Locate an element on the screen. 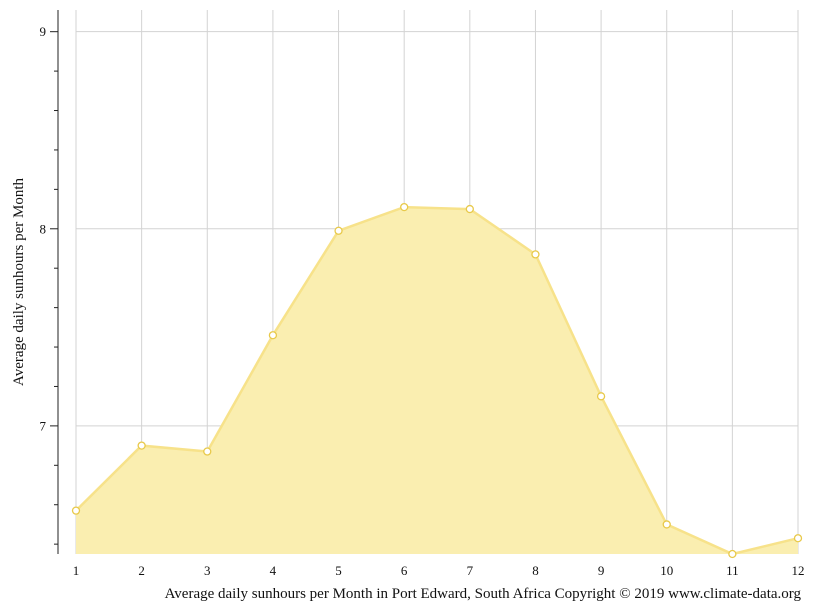  y-tick-label: 7 is located at coordinates (43, 425).